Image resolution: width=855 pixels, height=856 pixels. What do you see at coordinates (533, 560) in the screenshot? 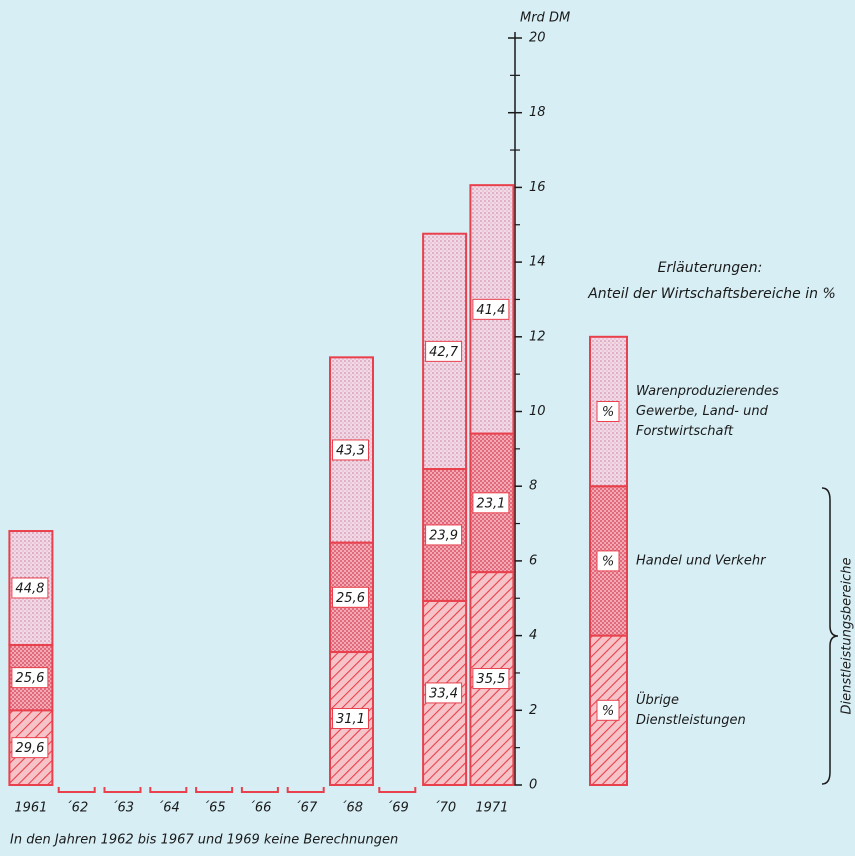
I see `y-tick-label: 6` at bounding box center [533, 560].